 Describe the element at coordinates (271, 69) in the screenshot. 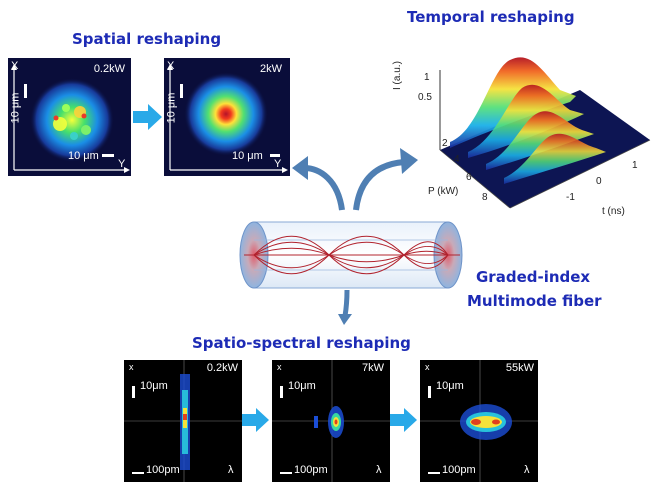

I see `power-label: 2kW` at that location.